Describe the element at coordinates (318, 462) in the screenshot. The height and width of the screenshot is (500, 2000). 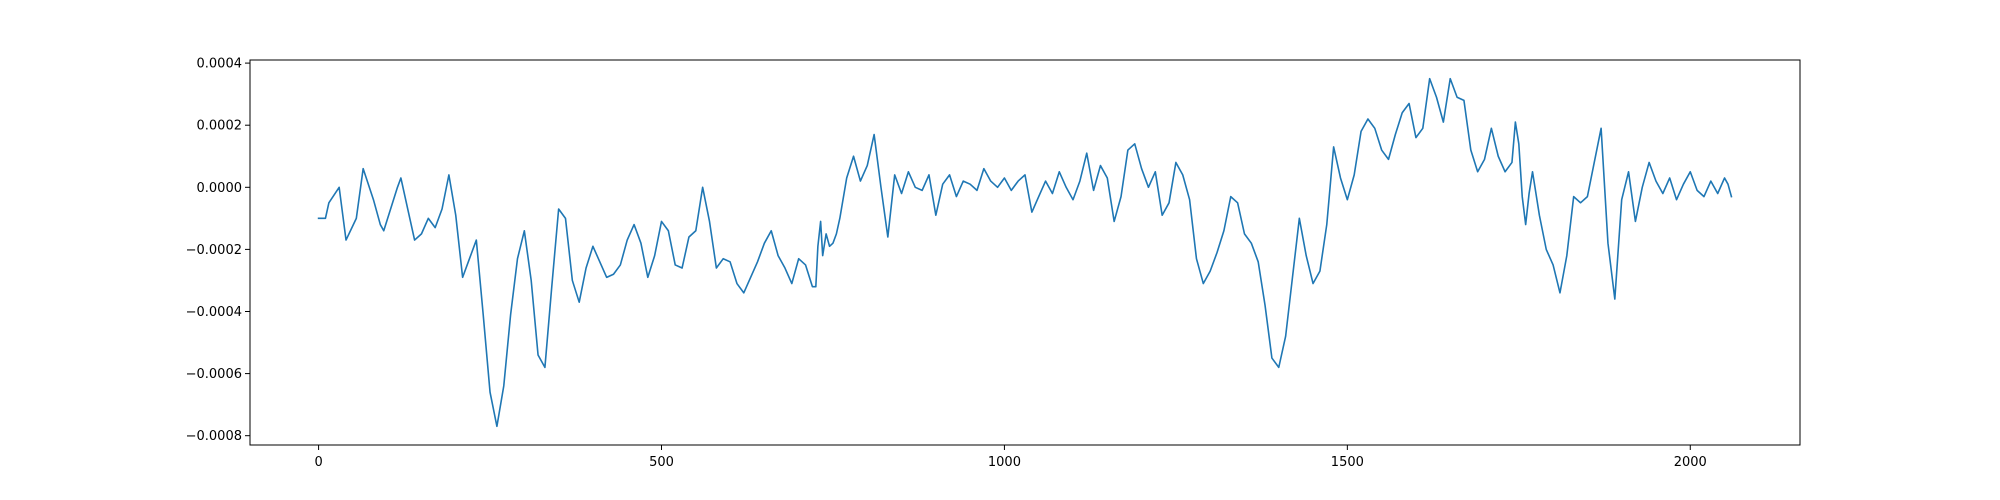
I see `x-tick-label: 0` at that location.